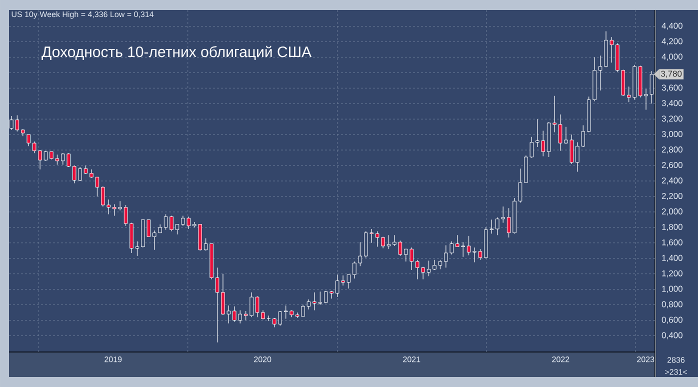 This screenshot has width=698, height=387. Describe the element at coordinates (83, 15) in the screenshot. I see `annotation: US 10y Week High = 4,336 Low = 0,314` at that location.